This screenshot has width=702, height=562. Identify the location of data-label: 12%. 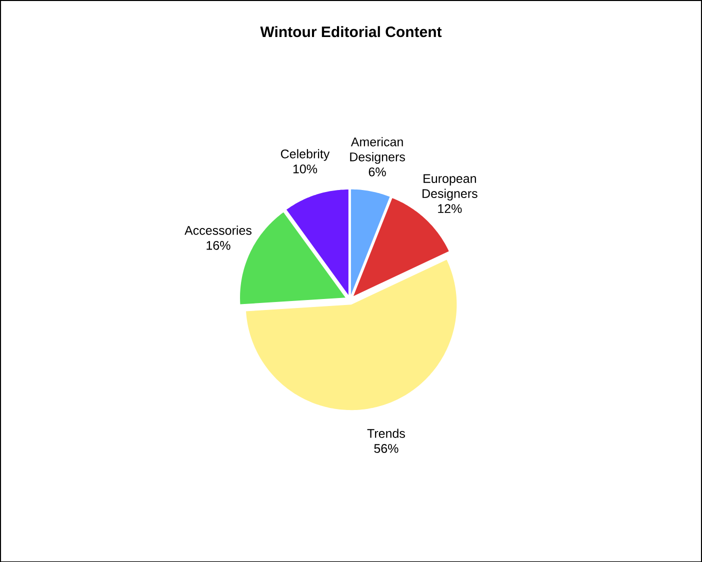
(450, 208).